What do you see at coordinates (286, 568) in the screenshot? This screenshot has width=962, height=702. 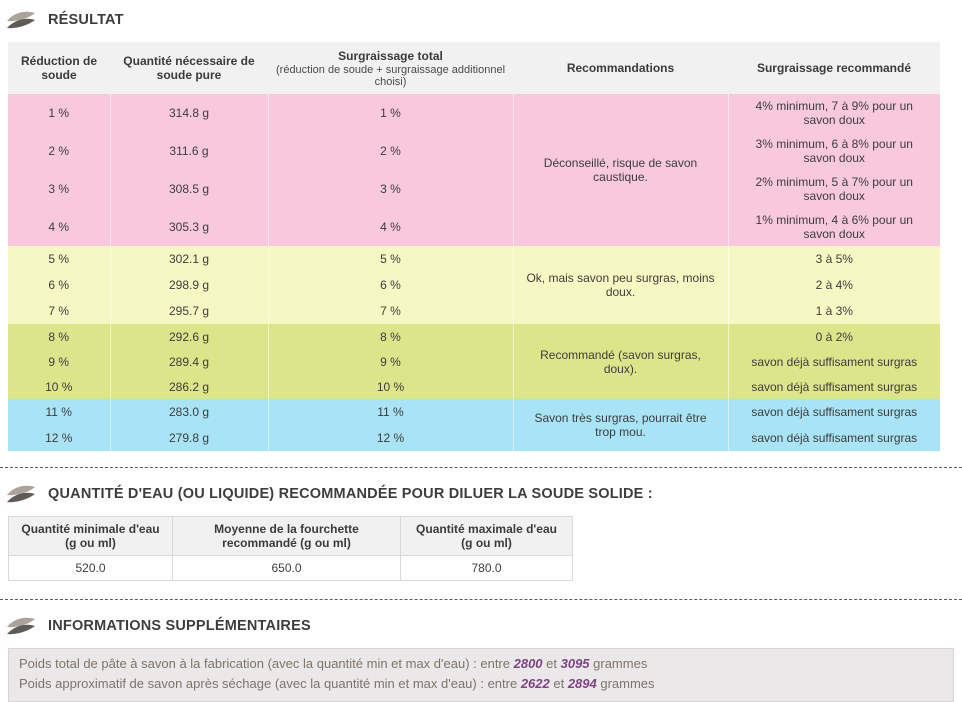 I see `water-avg-value: 650.0` at bounding box center [286, 568].